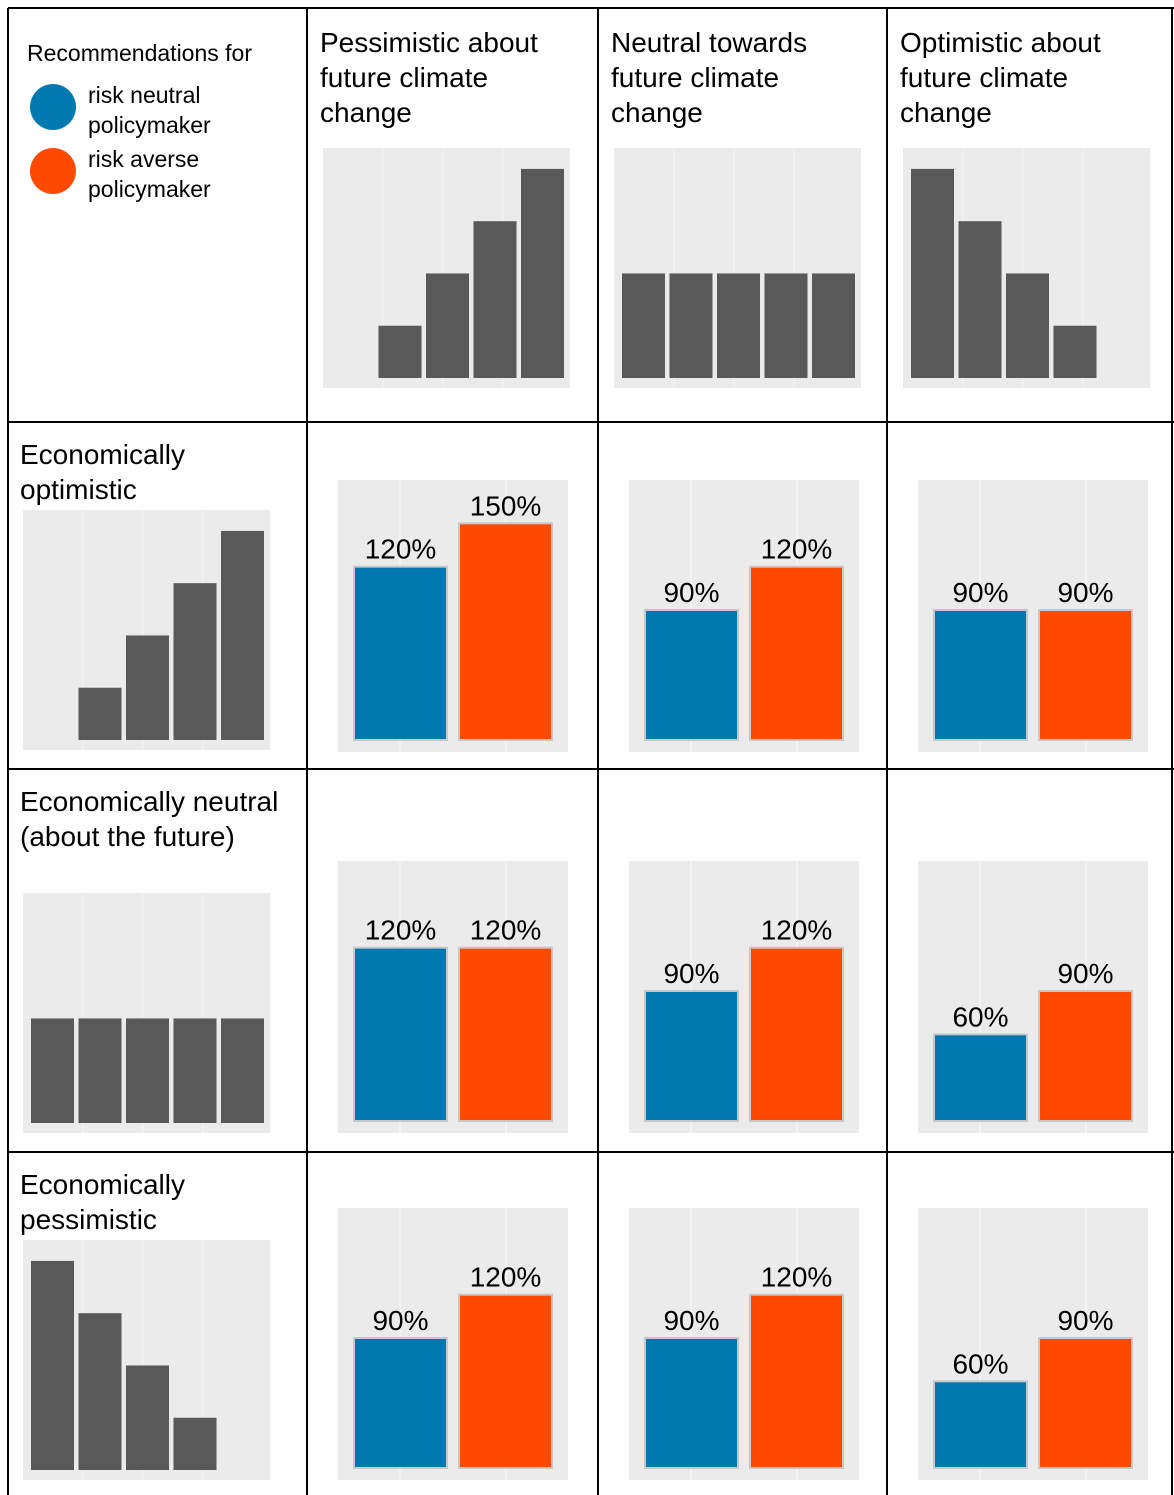 The height and width of the screenshot is (1495, 1174). I want to click on legend-title: Recommendations for, so click(139, 53).